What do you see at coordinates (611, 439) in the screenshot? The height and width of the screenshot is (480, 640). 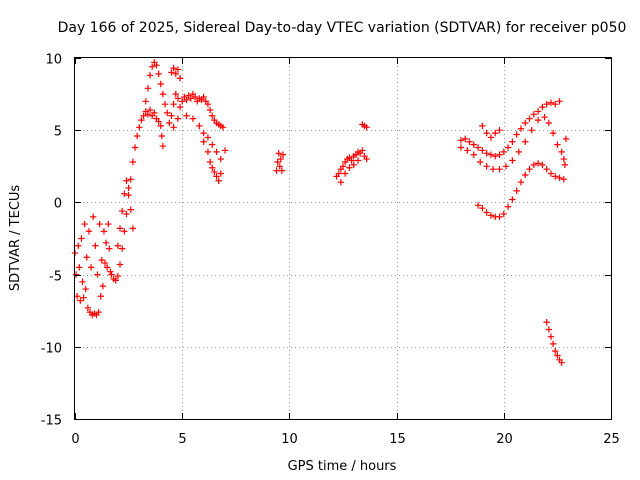 I see `x-tick-label: 25` at bounding box center [611, 439].